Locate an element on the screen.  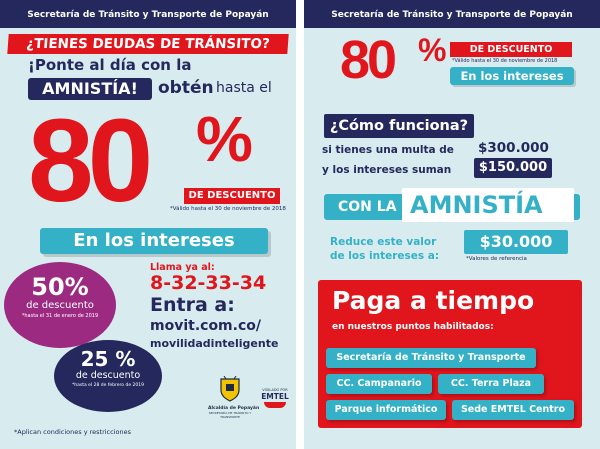
reduced-value: $30.000 is located at coordinates (516, 241).